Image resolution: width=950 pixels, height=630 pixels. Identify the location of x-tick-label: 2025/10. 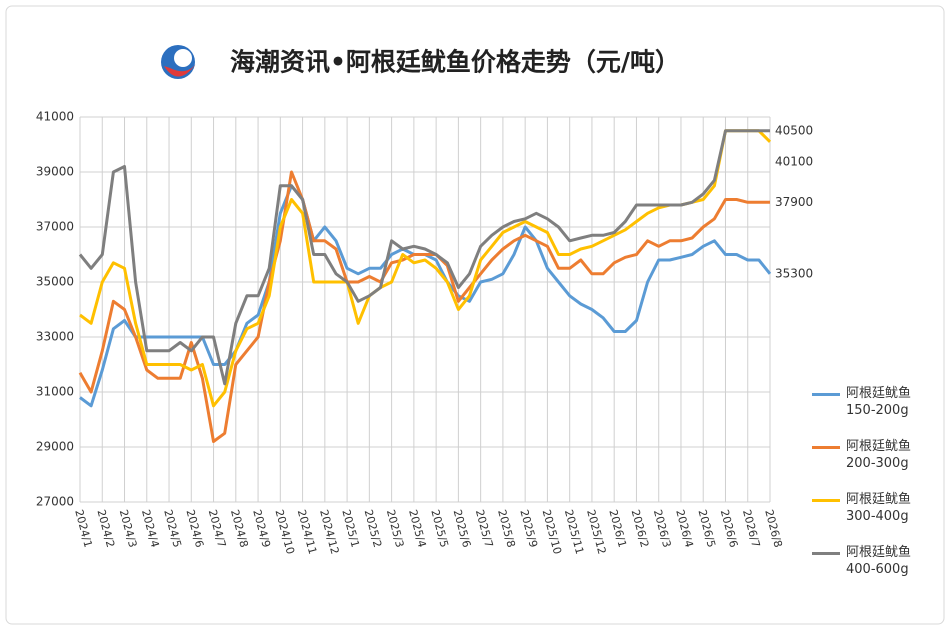
(552, 532).